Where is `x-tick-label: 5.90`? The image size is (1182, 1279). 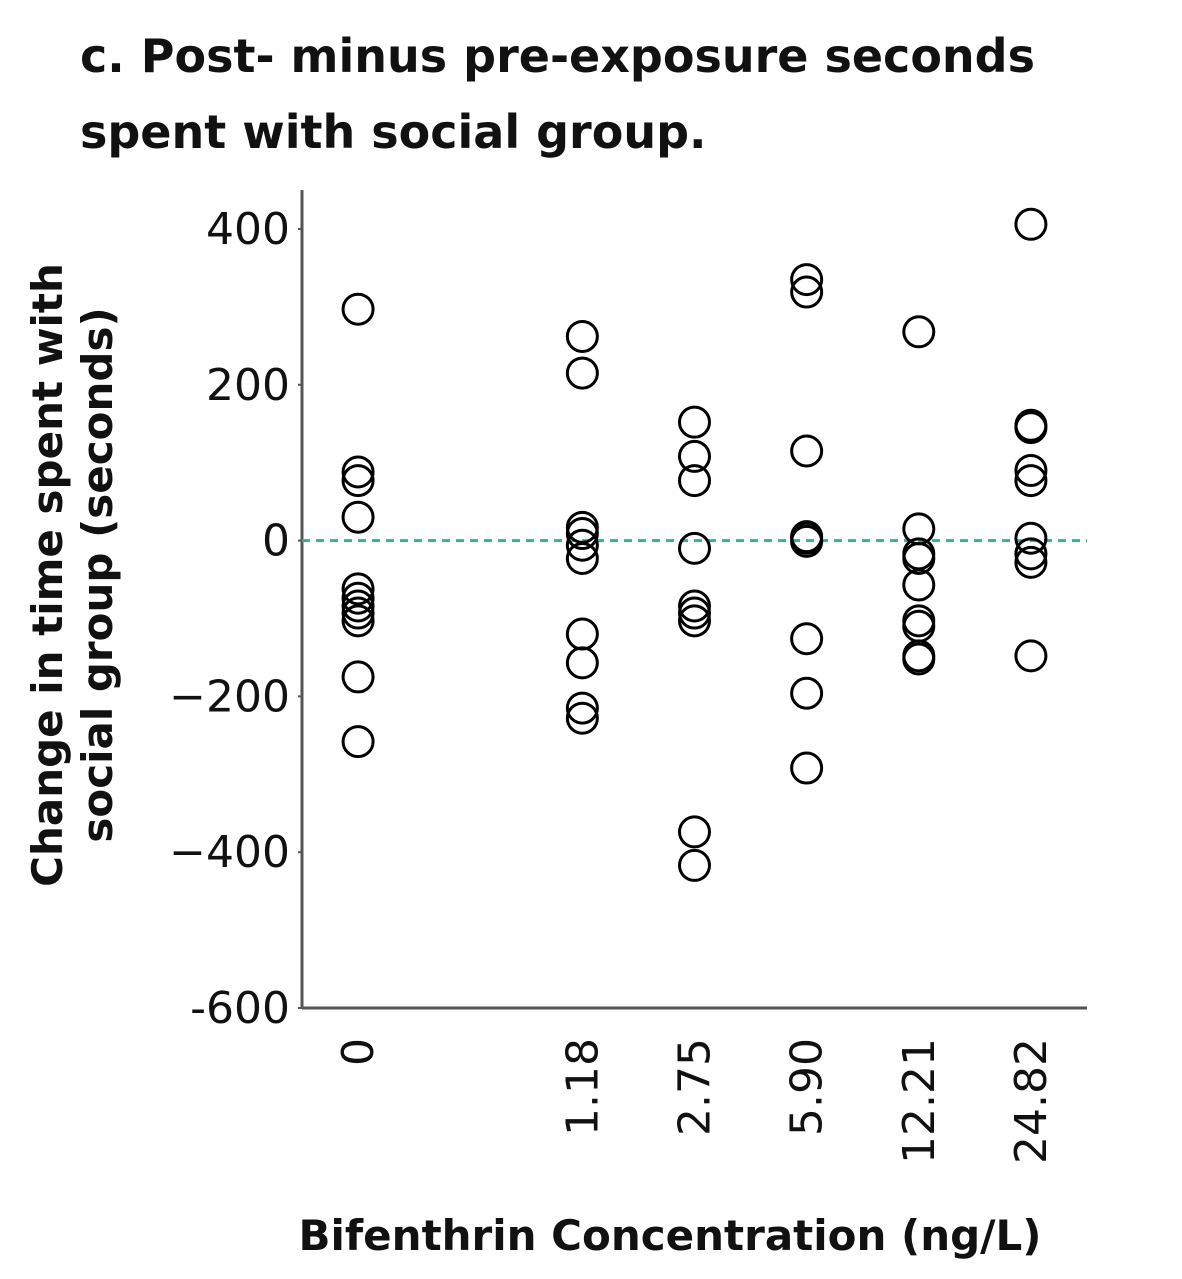 x-tick-label: 5.90 is located at coordinates (807, 1087).